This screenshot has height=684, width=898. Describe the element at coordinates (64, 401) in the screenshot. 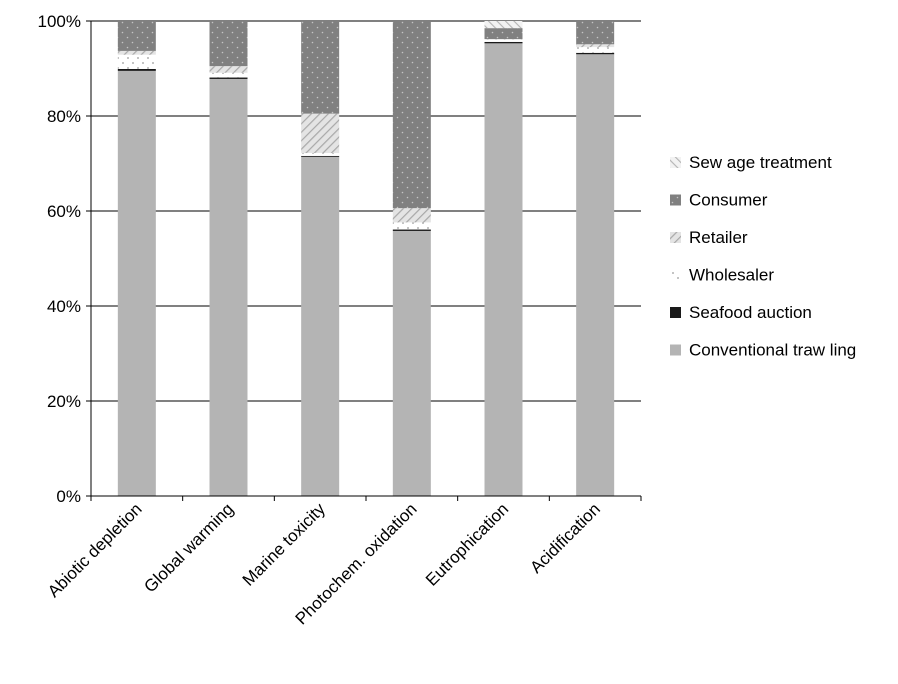

I see `y-tick-label: 20%` at that location.